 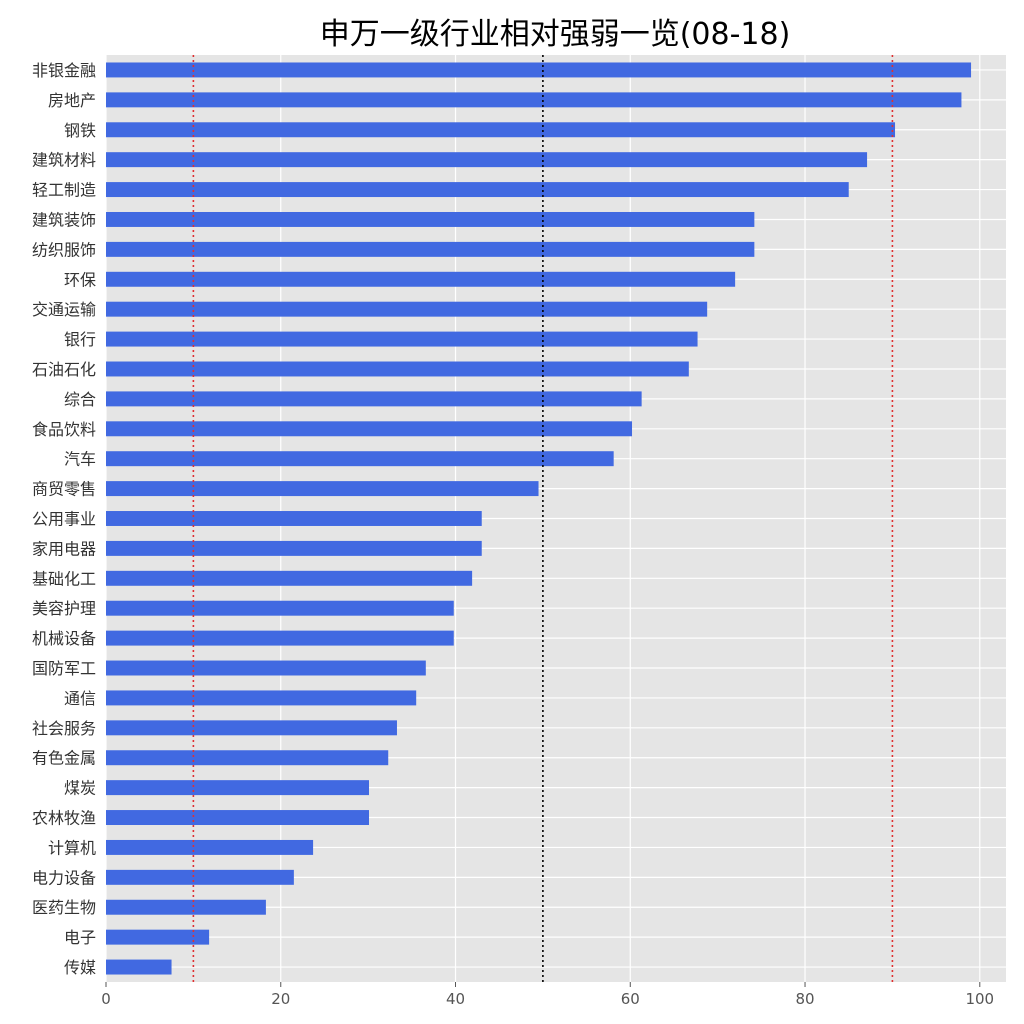 I want to click on category-label-3: 建筑材料, so click(x=64, y=160).